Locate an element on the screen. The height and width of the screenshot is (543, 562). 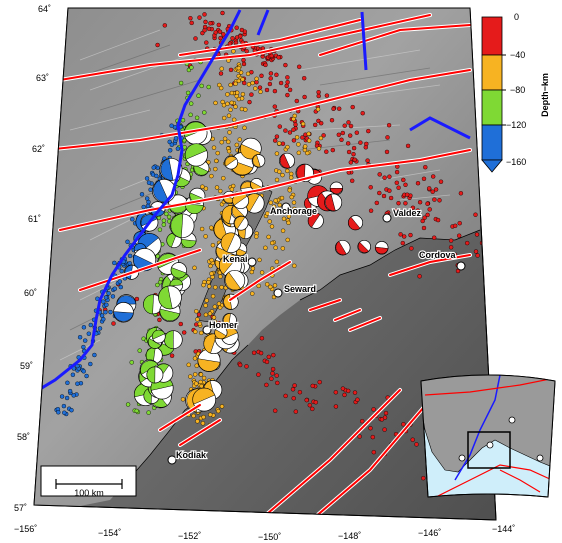
lon-label: −146˚ is located at coordinates (429, 533).